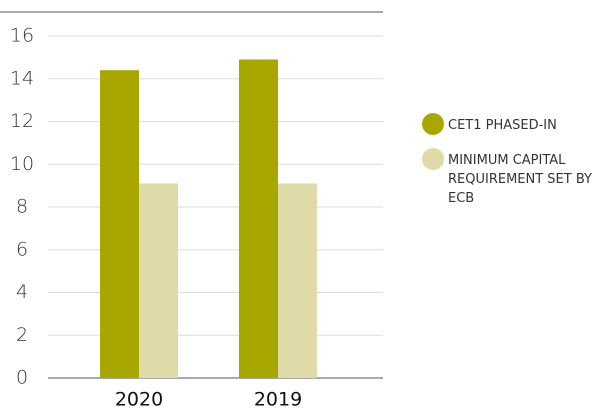 The image size is (605, 414). I want to click on y-tick-label: 10, so click(22, 164).